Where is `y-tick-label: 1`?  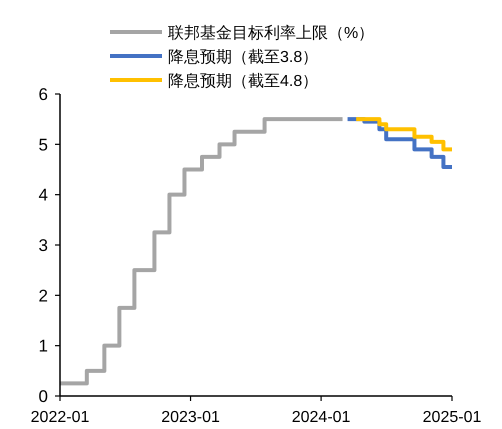 y-tick-label: 1 is located at coordinates (43, 346).